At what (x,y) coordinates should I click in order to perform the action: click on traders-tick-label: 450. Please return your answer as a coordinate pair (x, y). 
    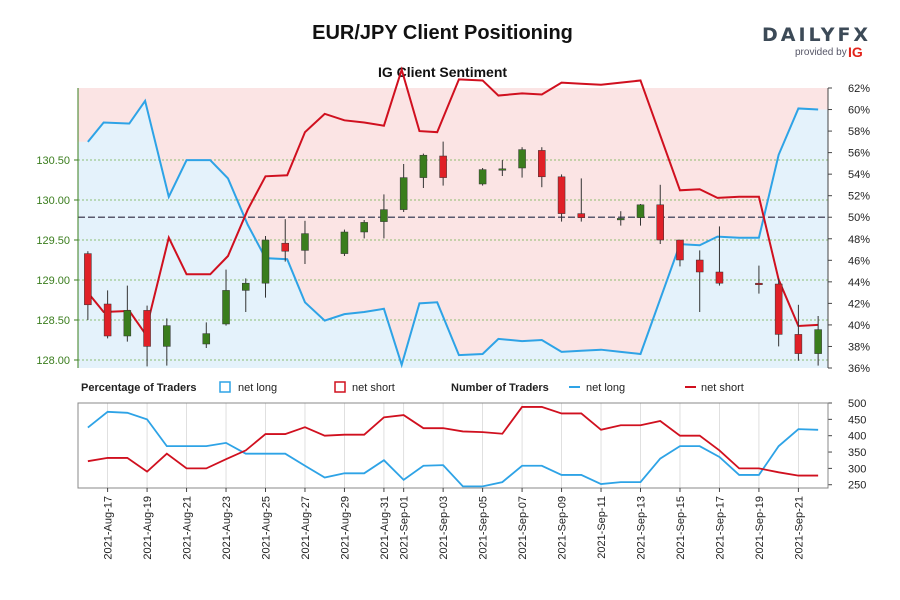
    Looking at the image, I should click on (857, 420).